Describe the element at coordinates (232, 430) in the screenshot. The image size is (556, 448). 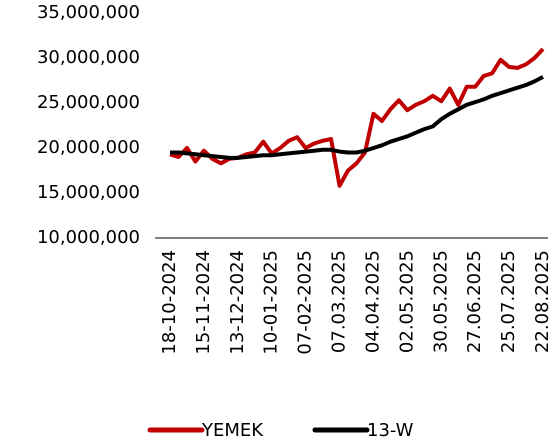
I see `legend-label: YEMEK` at that location.